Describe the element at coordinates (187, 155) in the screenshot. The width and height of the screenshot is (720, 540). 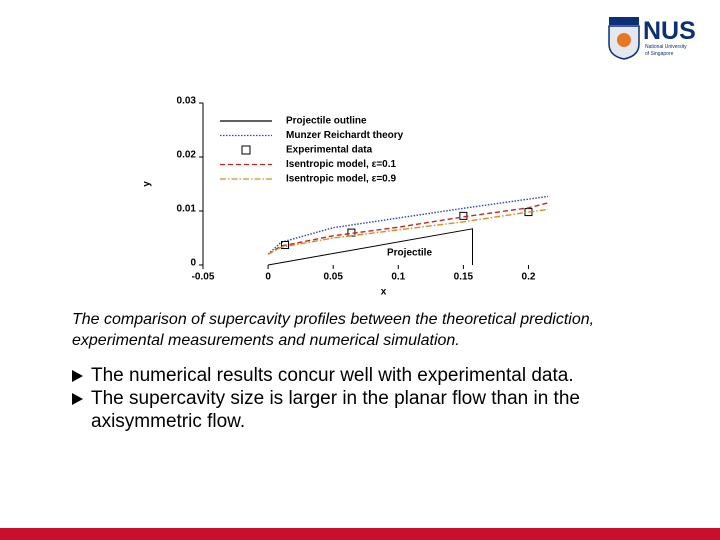
I see `y-tick-label: 0.02` at that location.